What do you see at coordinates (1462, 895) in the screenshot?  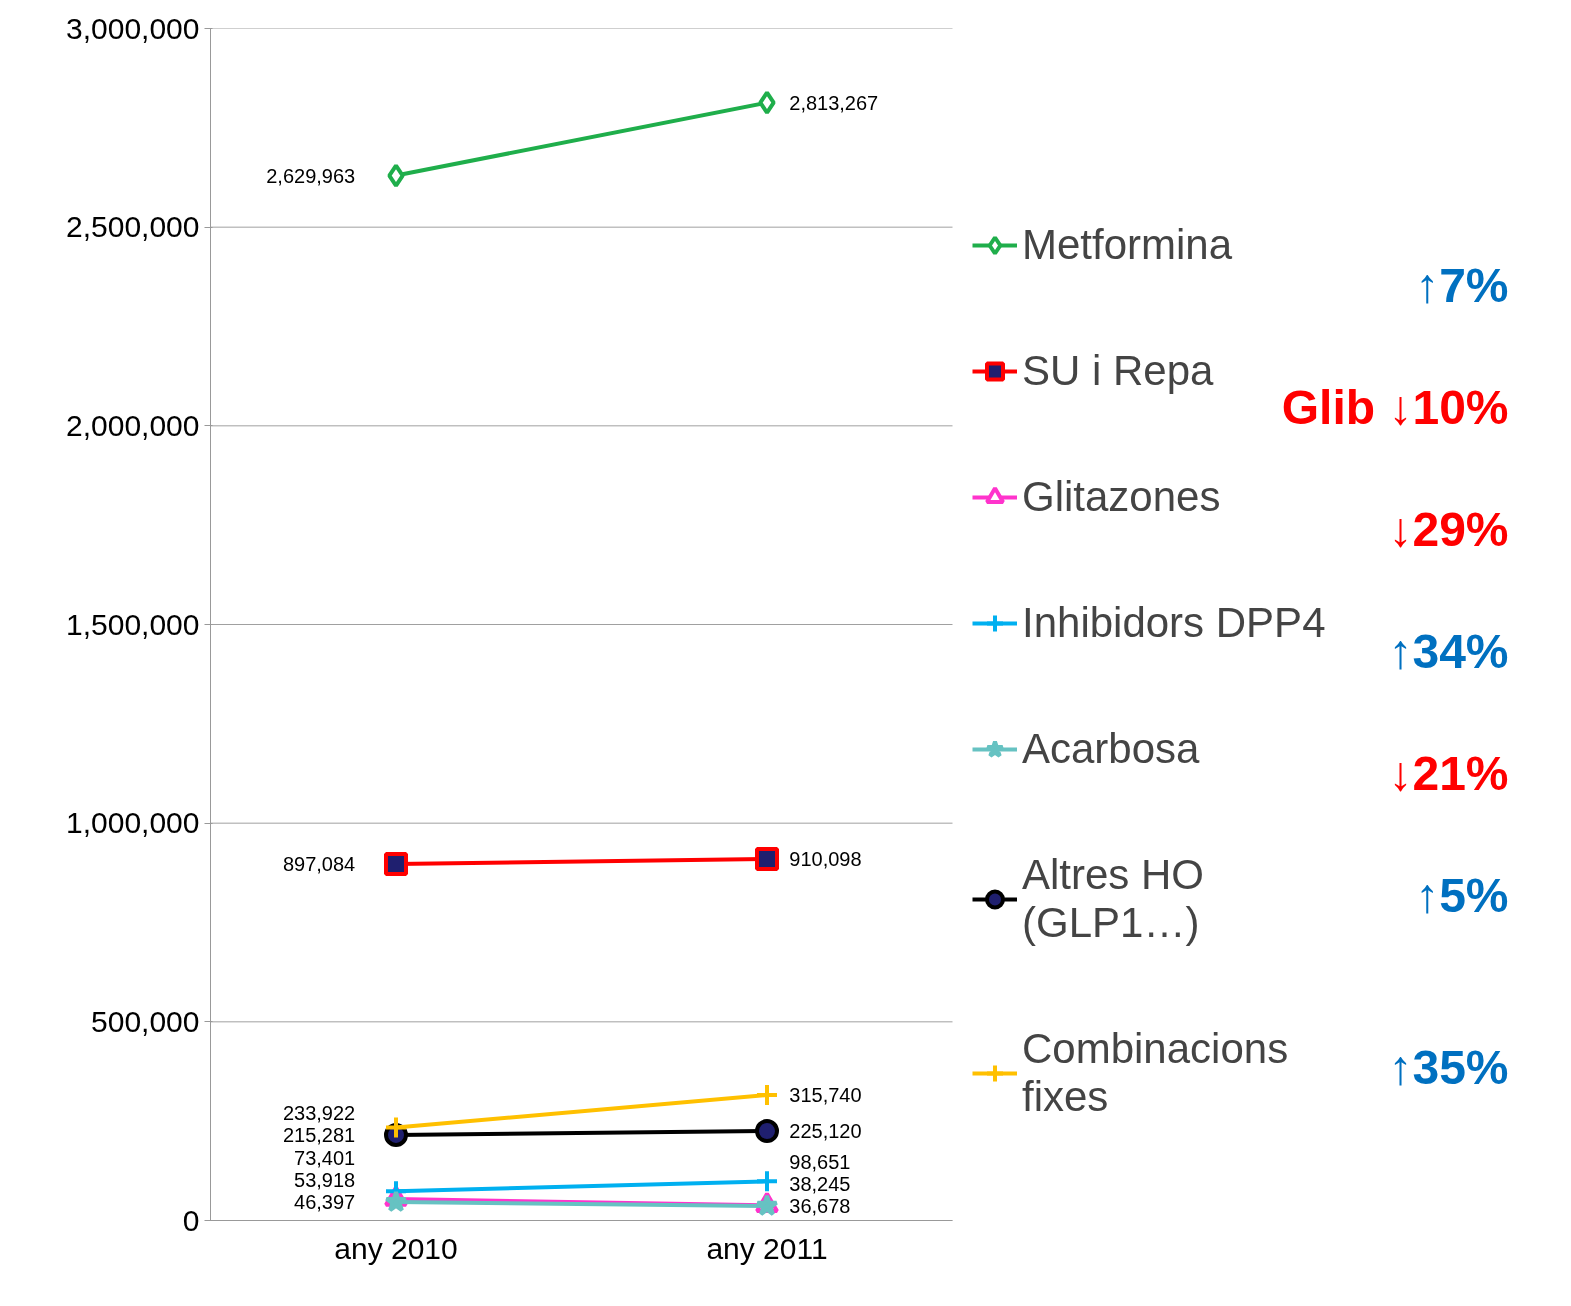 I see `text: ↑5%` at bounding box center [1462, 895].